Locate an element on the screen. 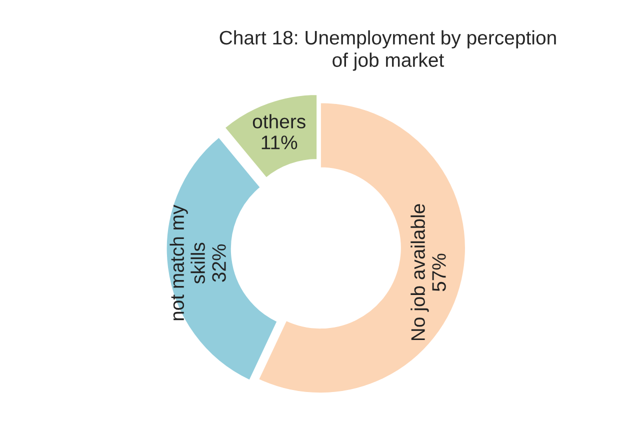 Image resolution: width=636 pixels, height=433 pixels. slice-label: others is located at coordinates (279, 121).